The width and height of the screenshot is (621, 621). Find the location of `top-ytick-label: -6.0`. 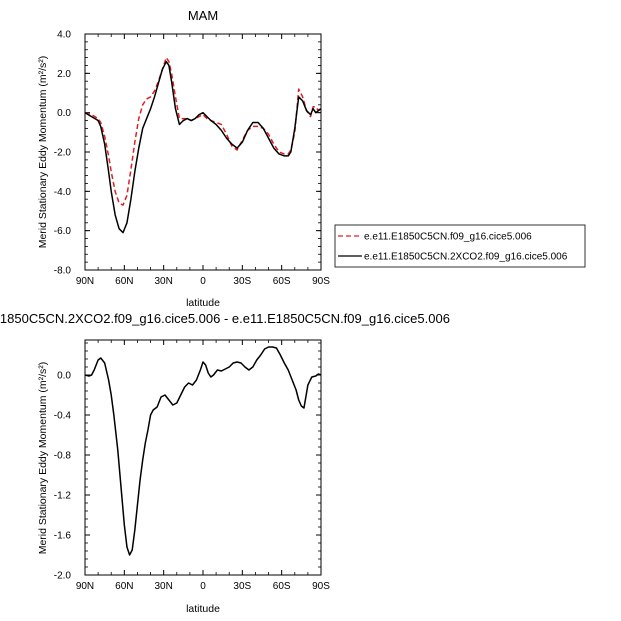

top-ytick-label: -6.0 is located at coordinates (63, 231).